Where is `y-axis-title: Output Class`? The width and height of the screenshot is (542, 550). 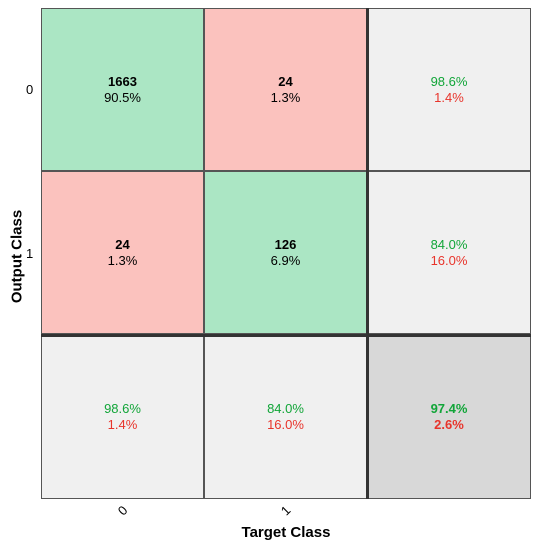
y-axis-title: Output Class is located at coordinates (17, 256).